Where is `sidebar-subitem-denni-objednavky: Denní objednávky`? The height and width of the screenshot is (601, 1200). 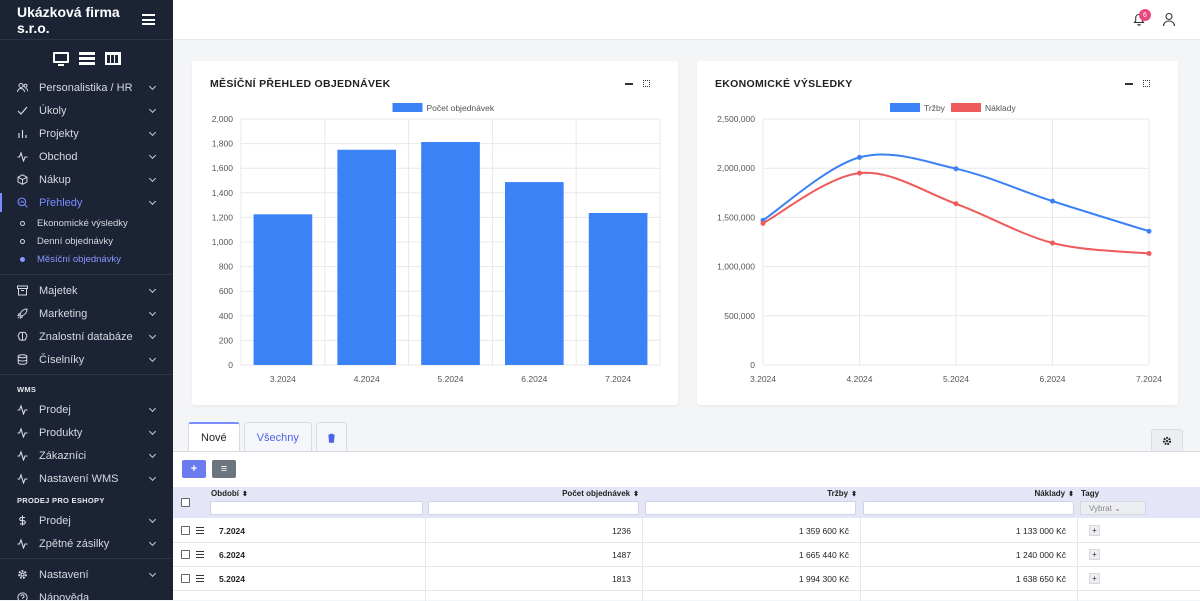
sidebar-subitem-denni-objednavky: Denní objednávky is located at coordinates (86, 241).